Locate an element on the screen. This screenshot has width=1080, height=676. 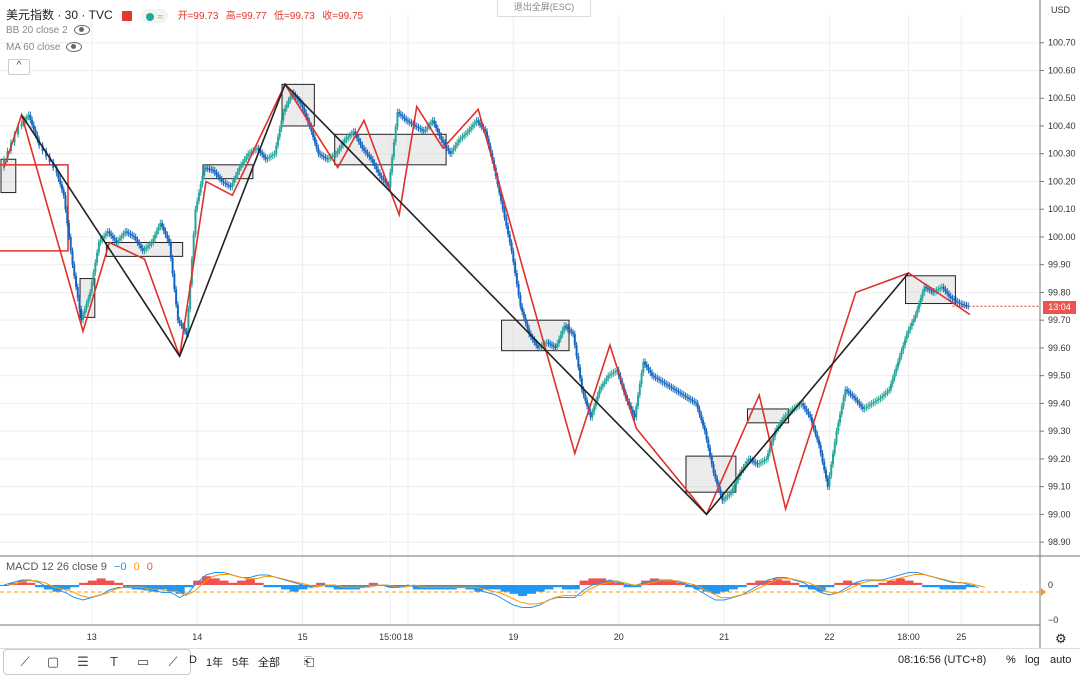
macd-legend: MACD 12 26 close 9 −0 0 0 is located at coordinates (79, 567).